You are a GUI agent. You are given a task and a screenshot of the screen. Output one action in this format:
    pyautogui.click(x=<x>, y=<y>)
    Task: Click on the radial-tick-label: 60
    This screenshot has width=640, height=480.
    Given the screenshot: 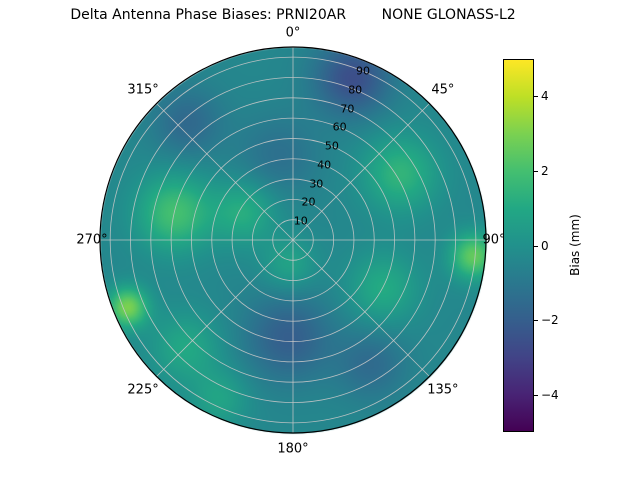 What is the action you would take?
    pyautogui.click(x=339, y=127)
    